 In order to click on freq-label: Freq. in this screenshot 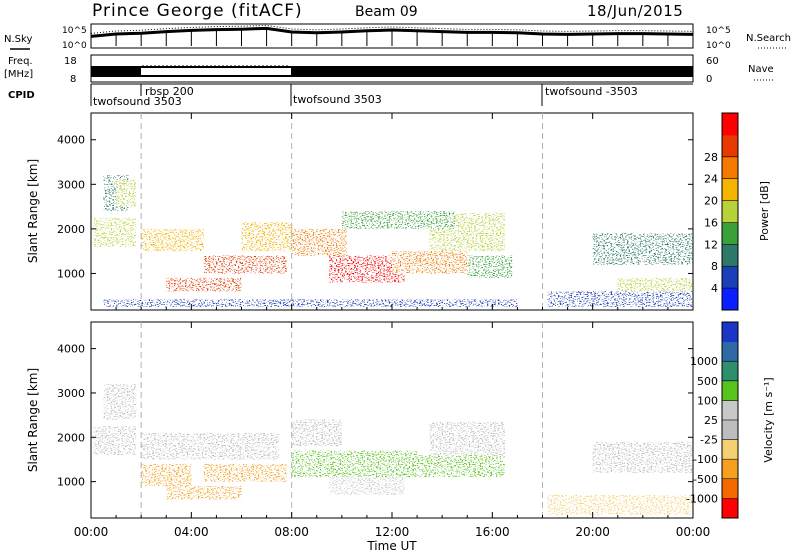, I will do `click(20, 61)`.